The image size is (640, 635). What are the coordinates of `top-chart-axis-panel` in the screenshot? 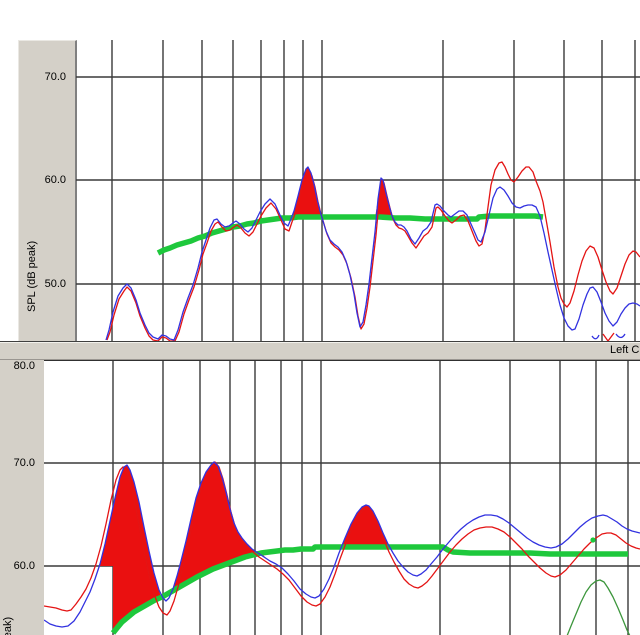 It's located at (47, 191).